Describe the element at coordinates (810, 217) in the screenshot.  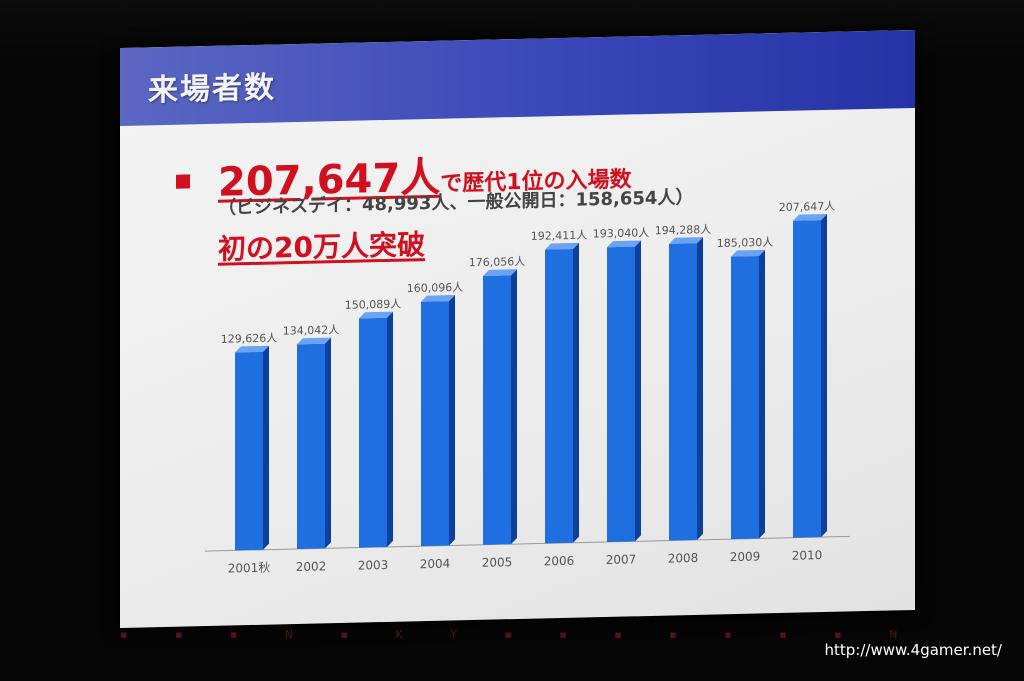
I see `bar-top-2010` at that location.